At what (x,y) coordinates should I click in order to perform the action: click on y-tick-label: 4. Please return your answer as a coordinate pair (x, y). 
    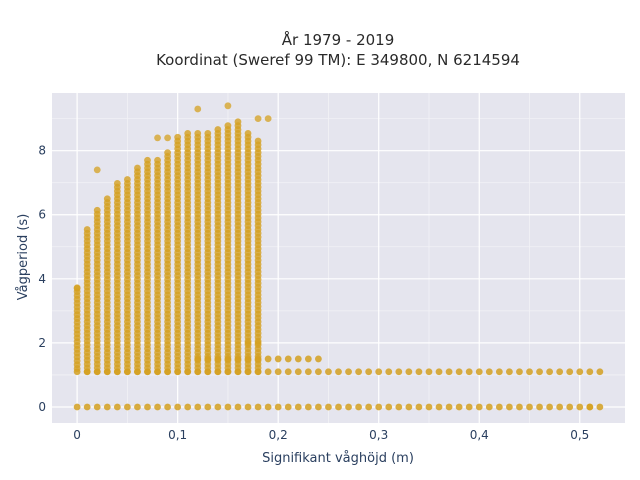
    Looking at the image, I should click on (42, 279).